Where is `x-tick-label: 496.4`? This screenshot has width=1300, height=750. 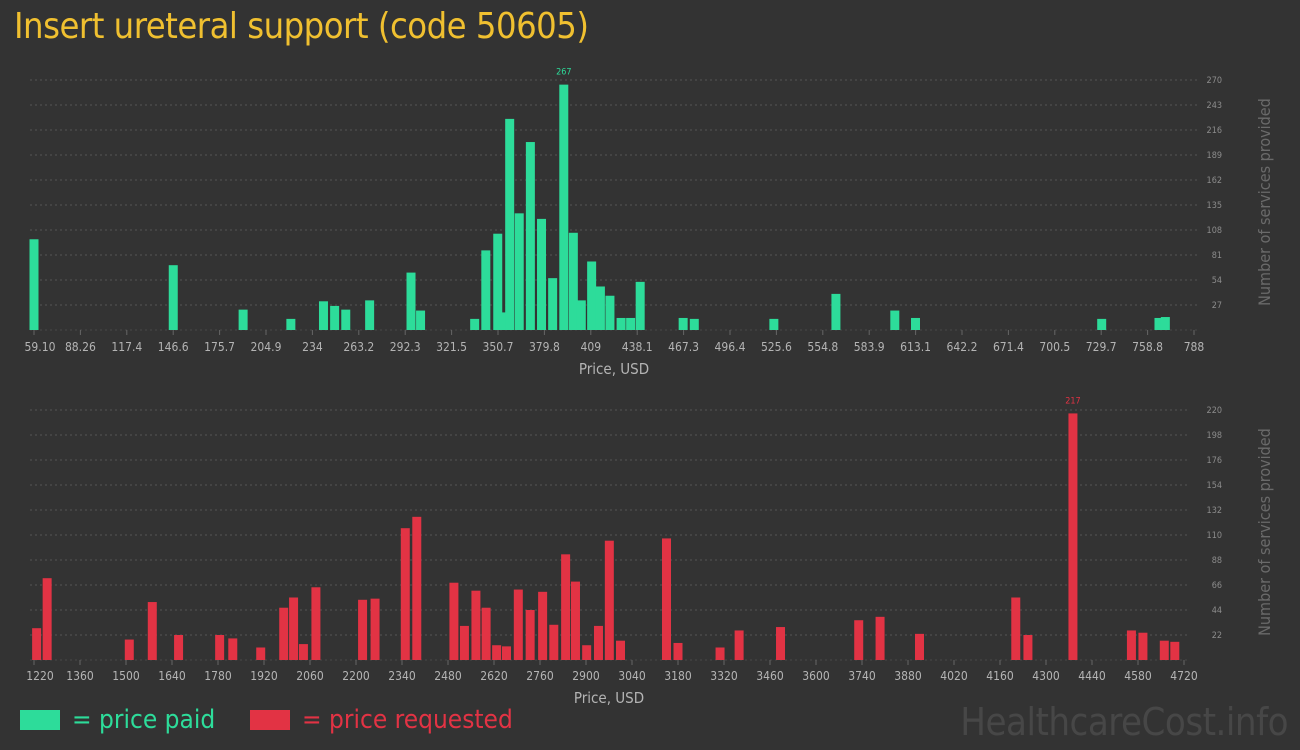 x-tick-label: 496.4 is located at coordinates (730, 347).